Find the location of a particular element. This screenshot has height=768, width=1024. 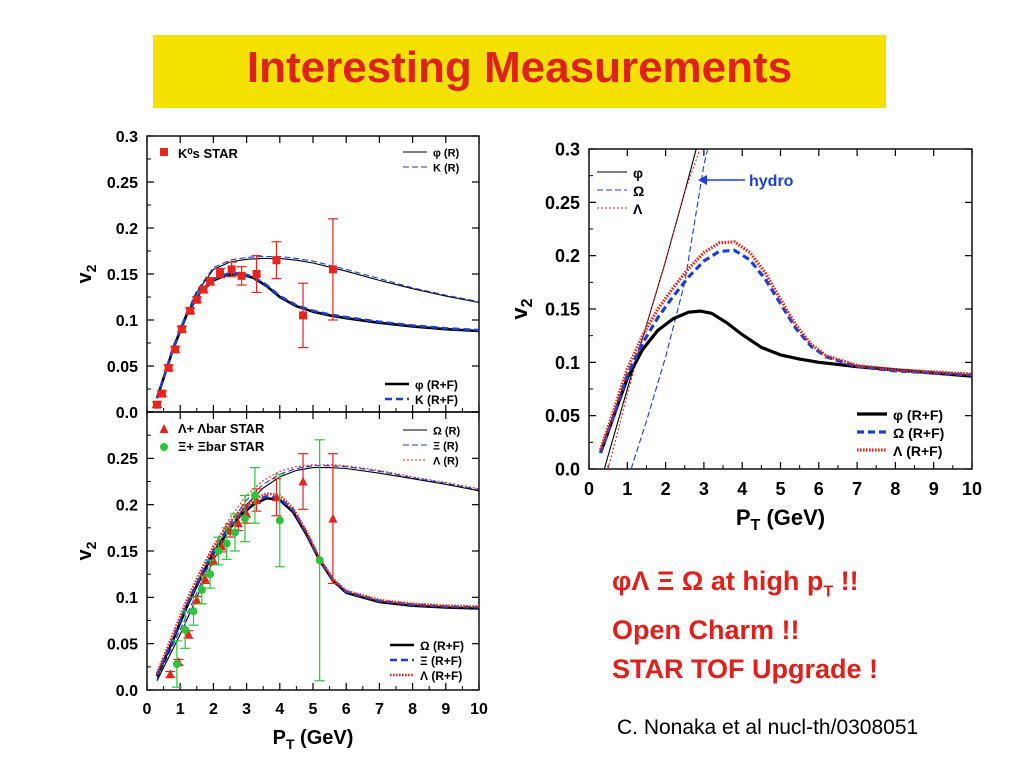

legend-marker-triangle is located at coordinates (164, 428).